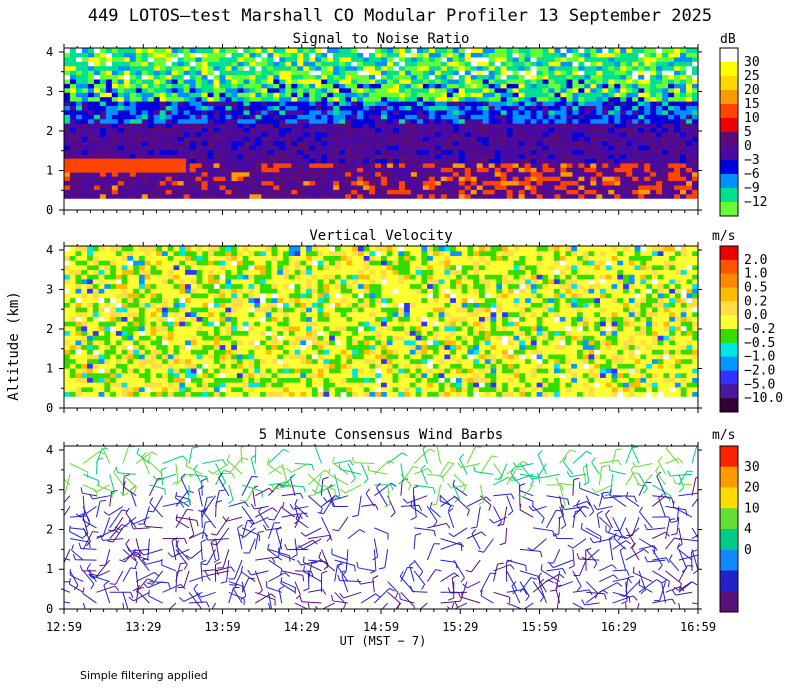  I want to click on velocity-panel-title: Vertical Velocity, so click(380, 236).